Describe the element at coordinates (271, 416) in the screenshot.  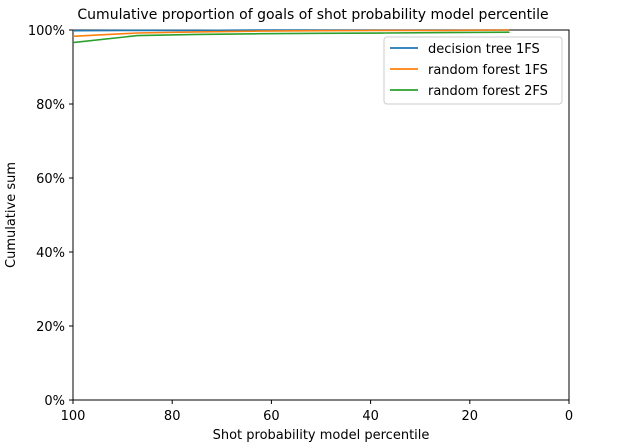
I see `x-tick-label: 60` at that location.